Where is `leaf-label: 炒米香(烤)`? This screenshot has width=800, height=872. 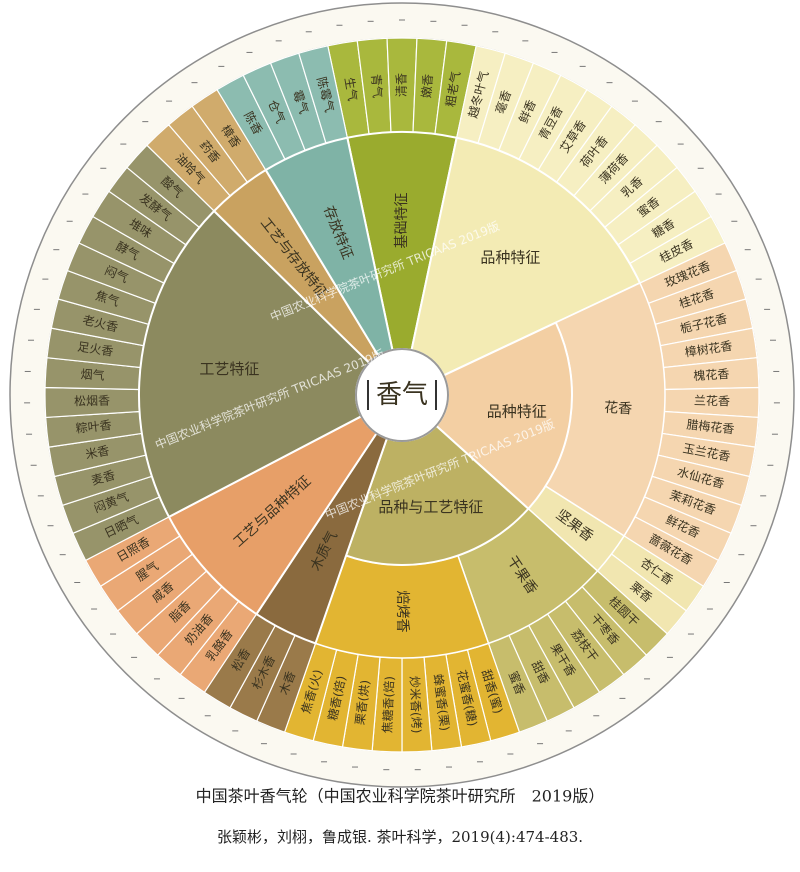 leaf-label: 炒米香(烤) is located at coordinates (415, 705).